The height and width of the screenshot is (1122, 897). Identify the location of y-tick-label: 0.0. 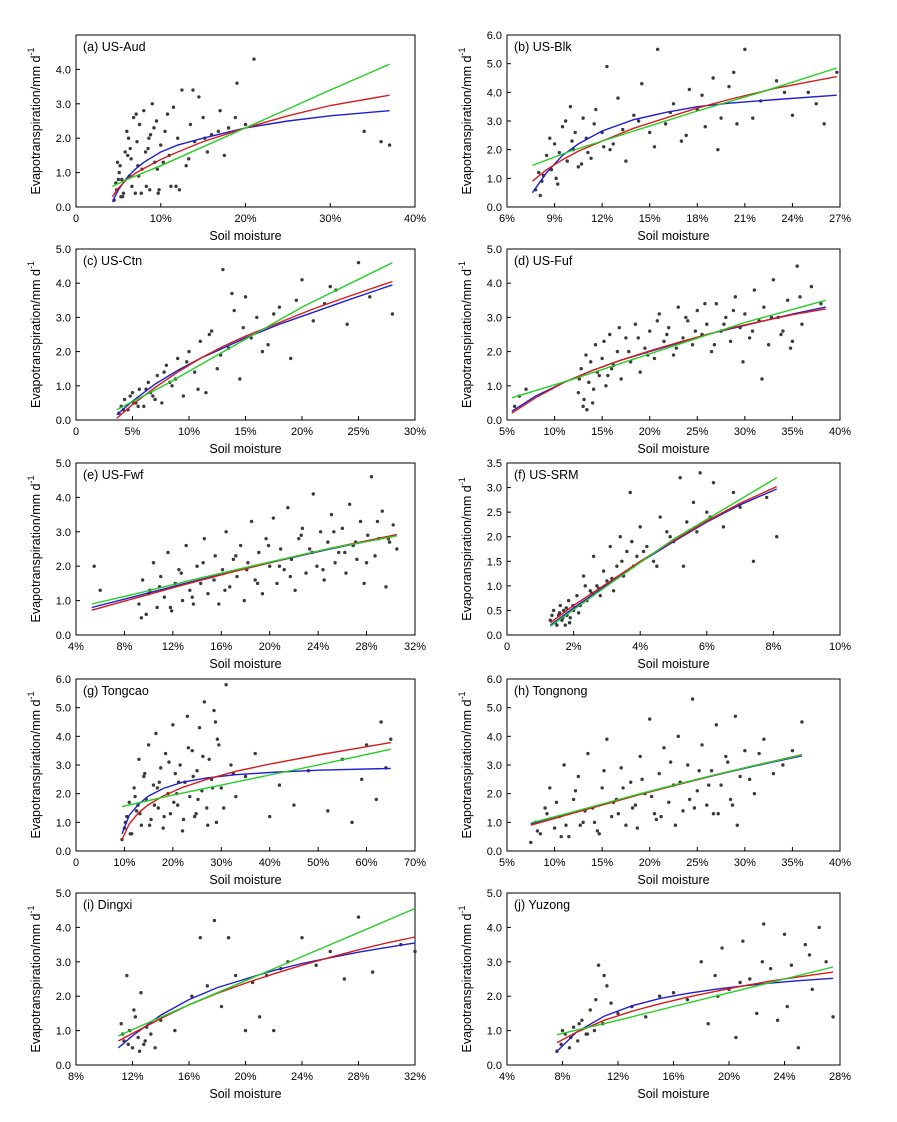
(494, 1066).